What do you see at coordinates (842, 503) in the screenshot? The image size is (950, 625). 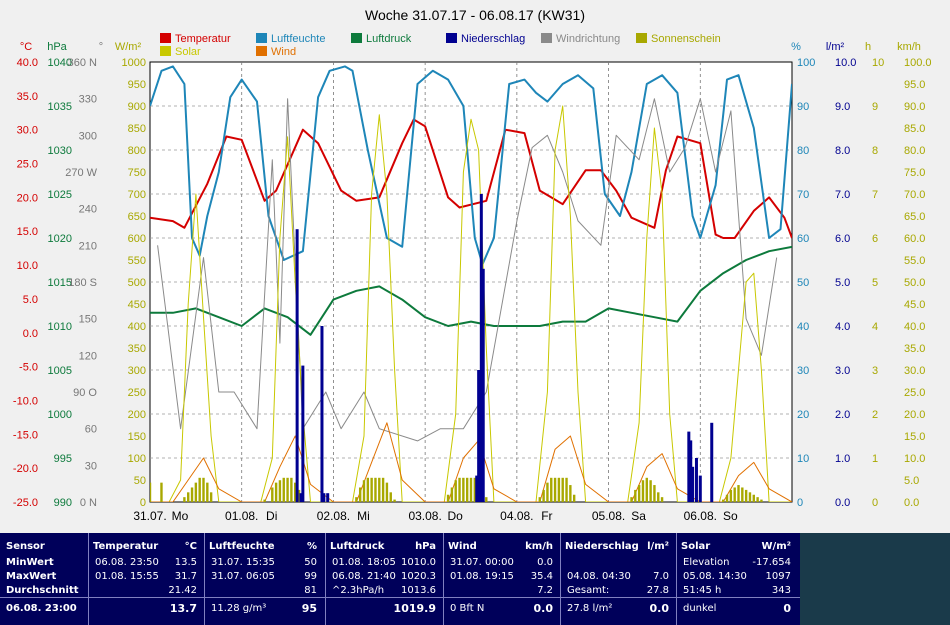 I see `y-tick-rain: 0.0` at bounding box center [842, 503].